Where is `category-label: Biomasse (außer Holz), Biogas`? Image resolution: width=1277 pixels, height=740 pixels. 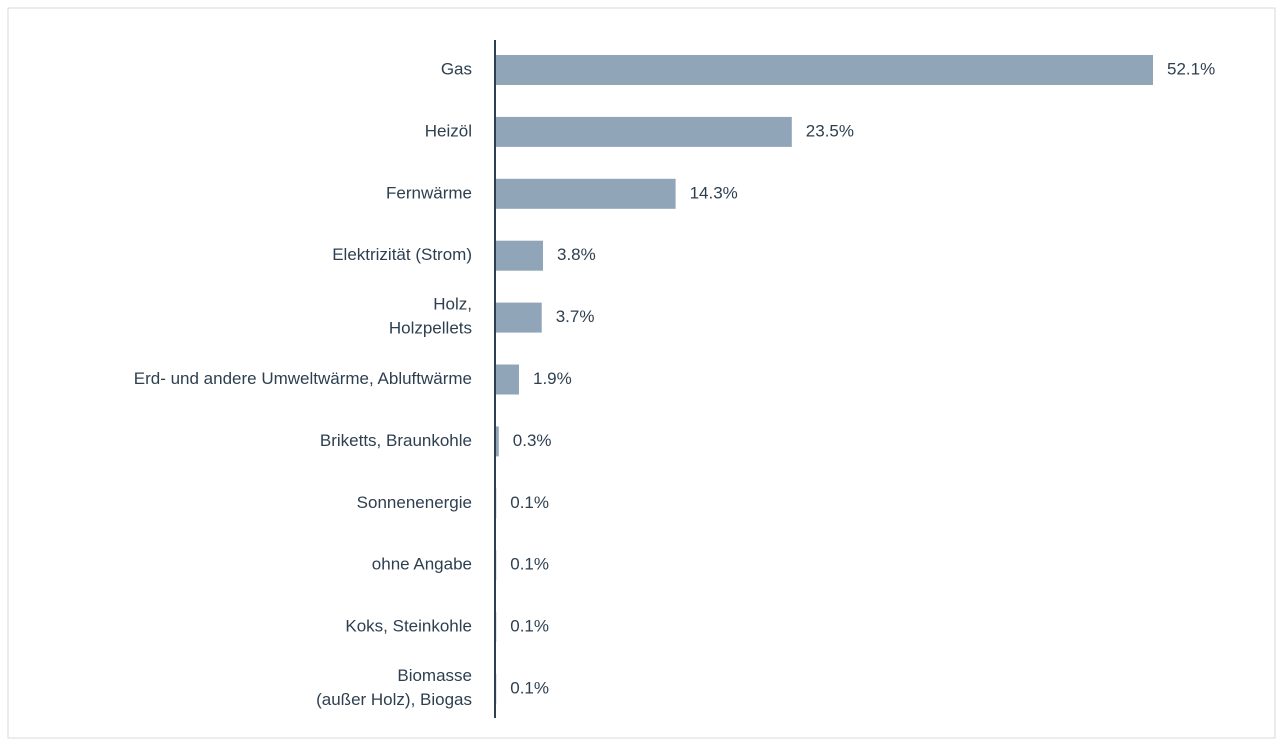
category-label: Biomasse (außer Holz), Biogas is located at coordinates (394, 687).